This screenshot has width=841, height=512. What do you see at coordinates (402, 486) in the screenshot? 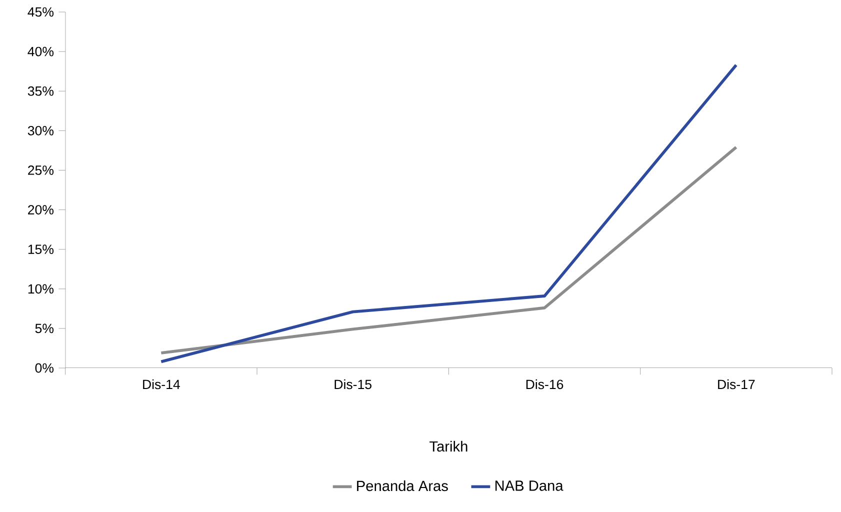
I see `legend-label: Penanda Aras` at bounding box center [402, 486].